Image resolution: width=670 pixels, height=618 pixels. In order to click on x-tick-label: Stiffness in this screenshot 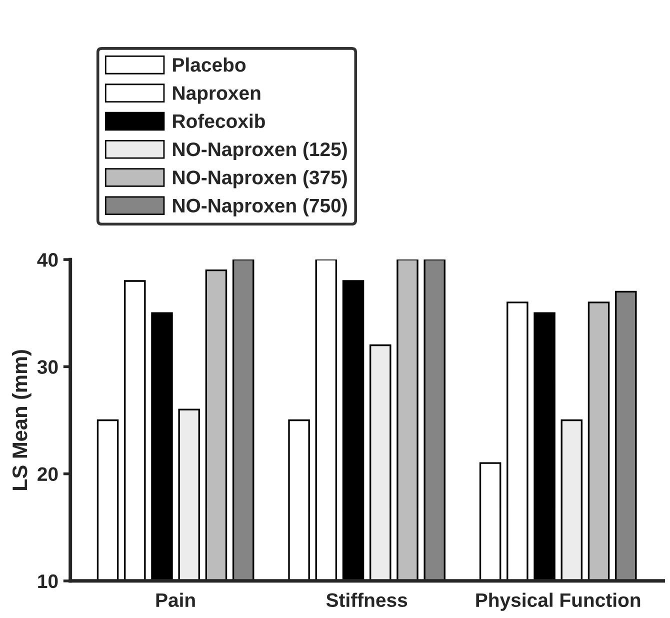, I will do `click(367, 600)`.